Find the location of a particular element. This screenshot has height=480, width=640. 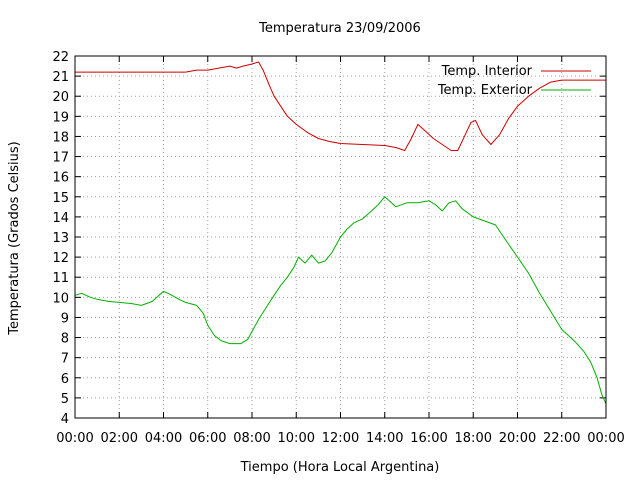

chart-title: Temperatura 23/09/2006 is located at coordinates (339, 28).